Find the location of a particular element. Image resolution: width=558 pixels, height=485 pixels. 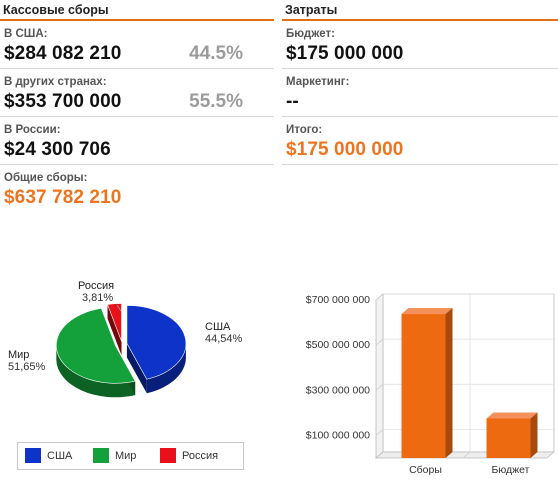

world-row: В других странах: $353 700 000 55.5% is located at coordinates (137, 93).